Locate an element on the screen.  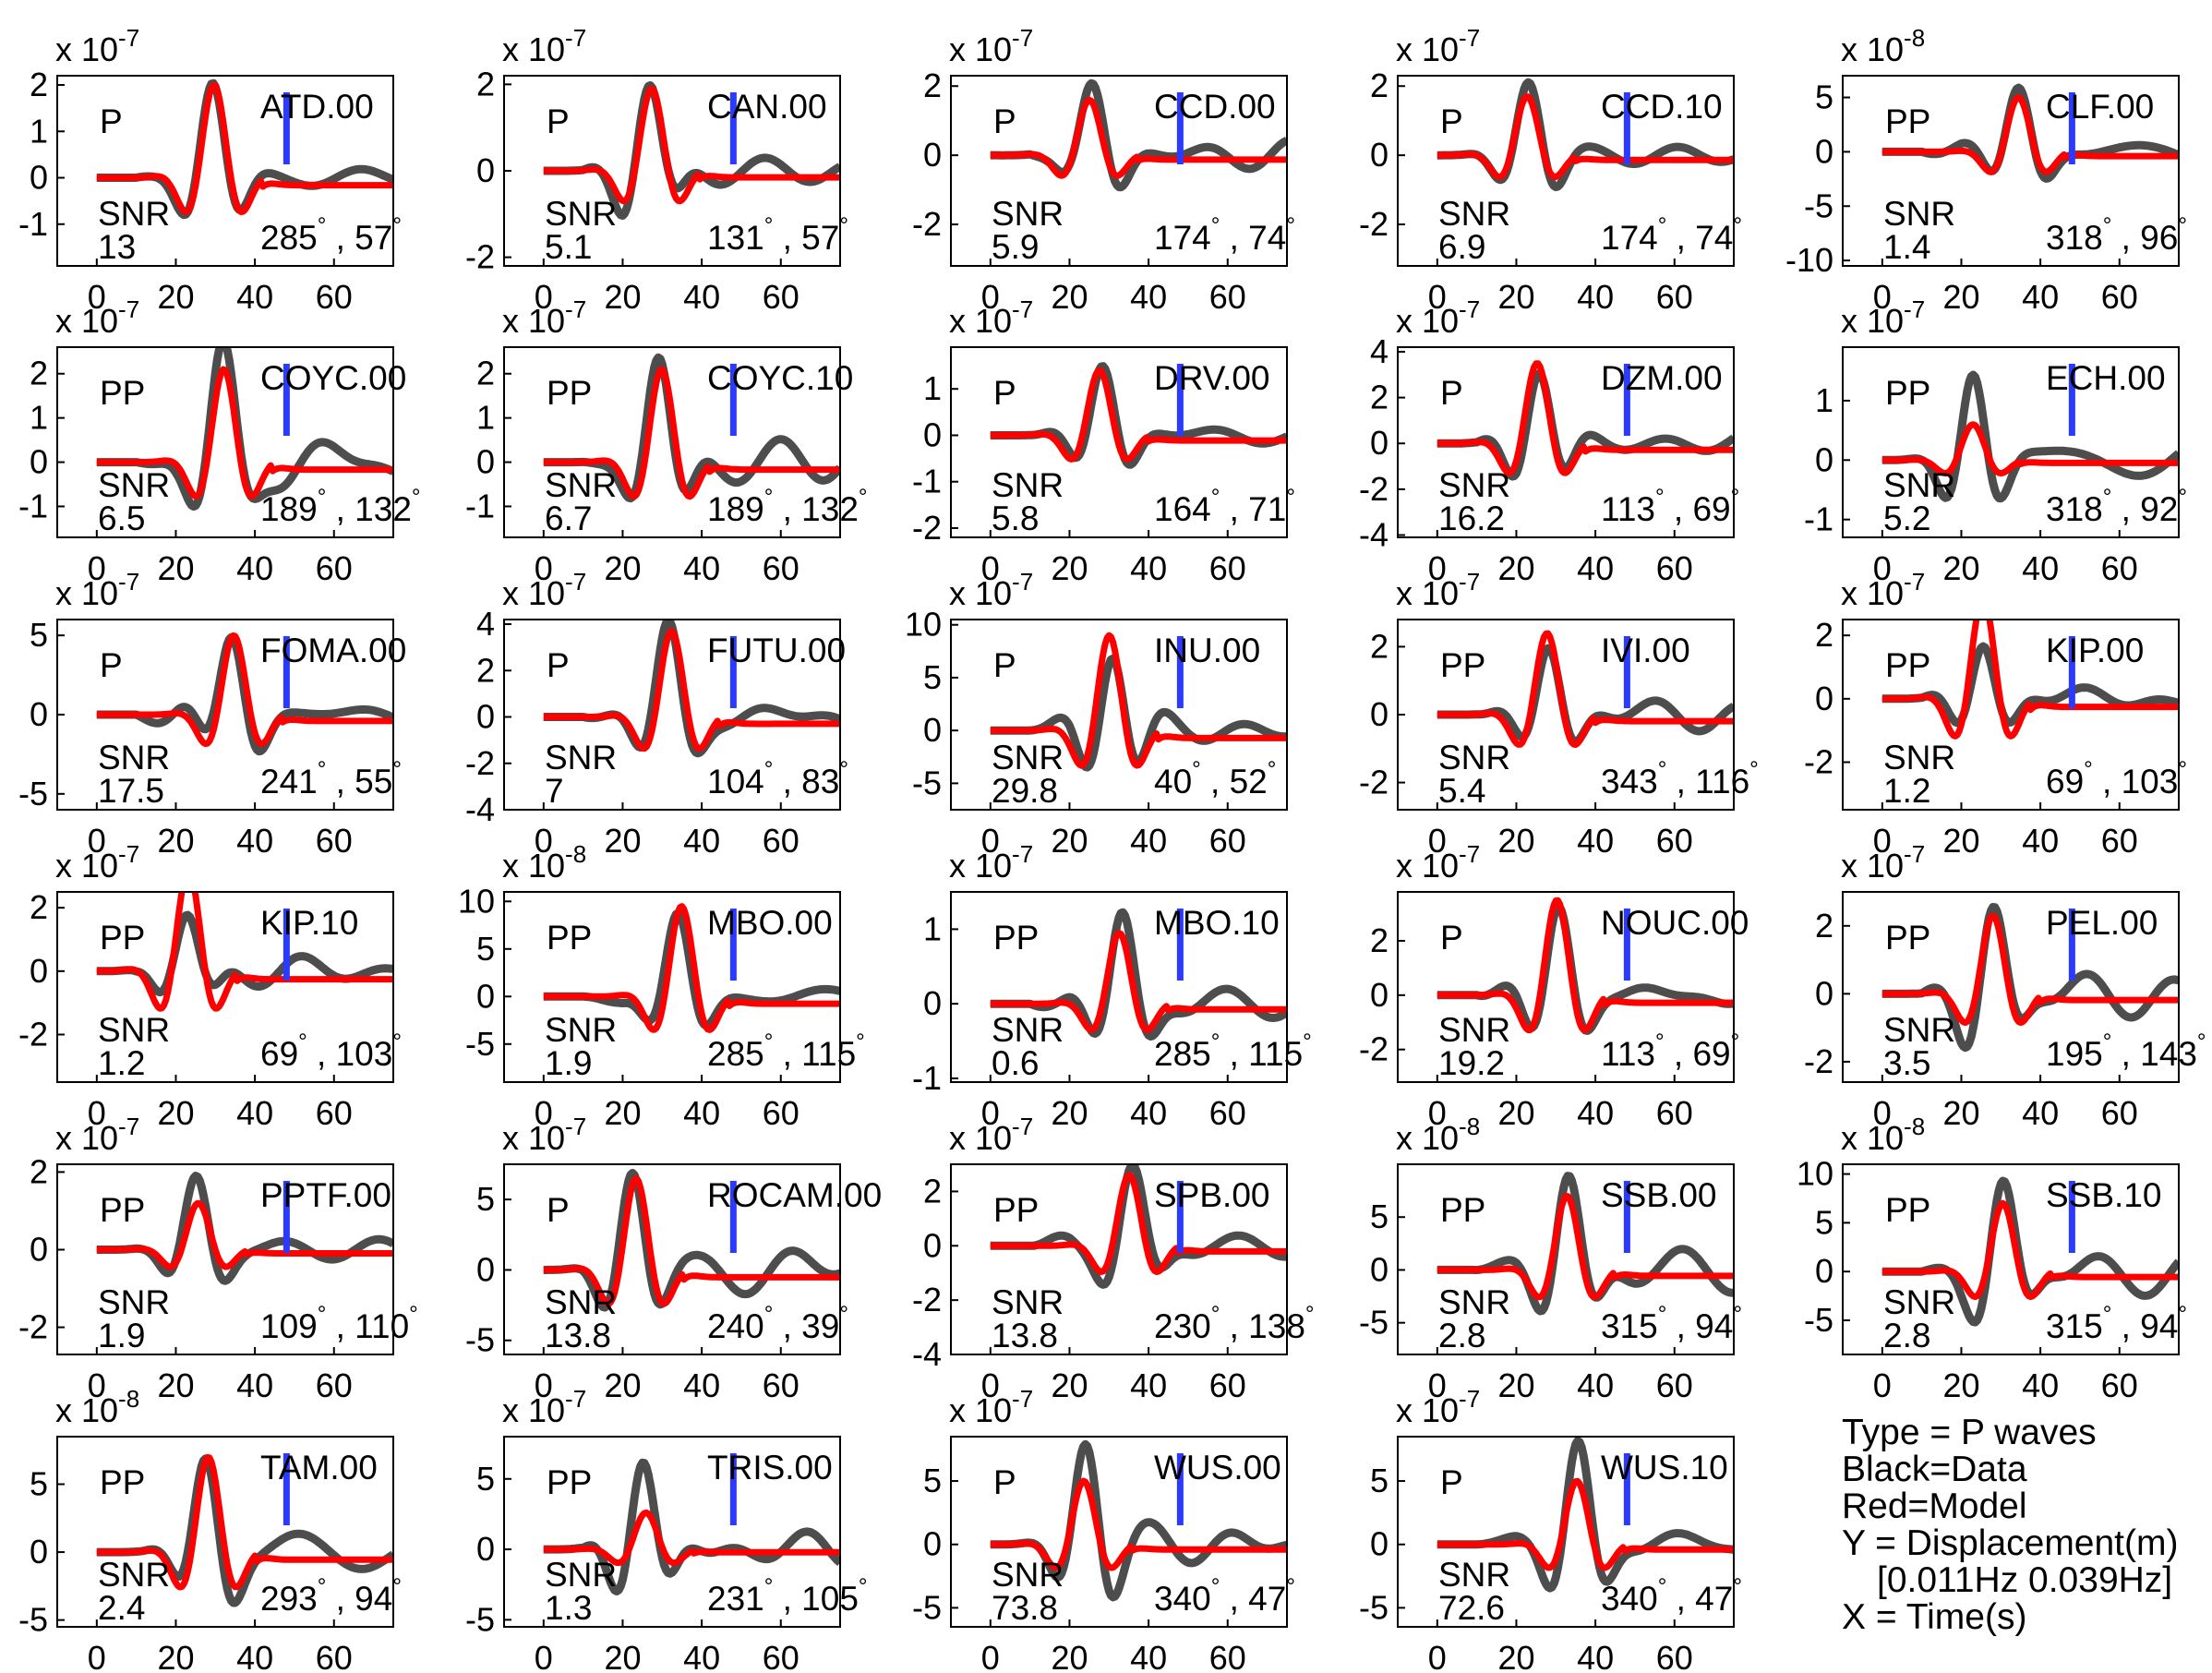
legend-x-axis: X = Time(s) is located at coordinates (1934, 1617).